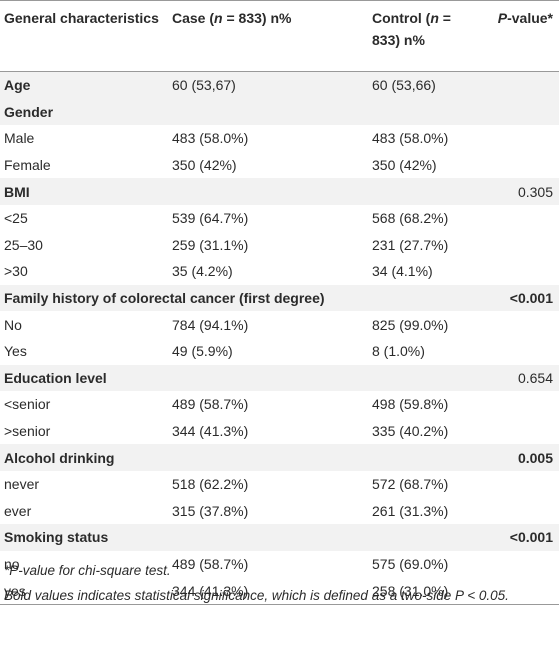  Describe the element at coordinates (398, 351) in the screenshot. I see `control-cell: 8 (1.0%)` at that location.